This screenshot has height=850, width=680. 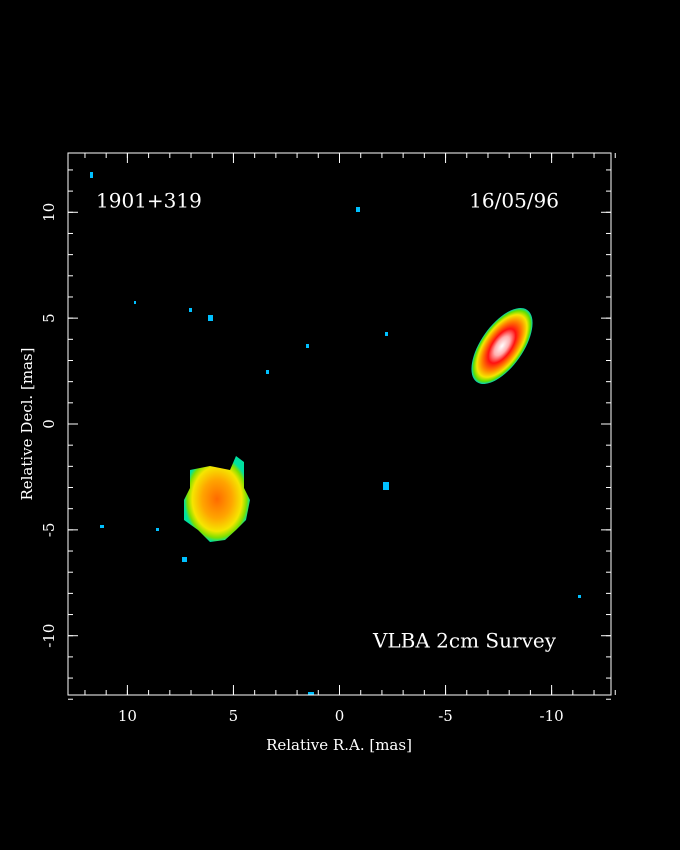 I want to click on epoch: 16/05/96, so click(x=514, y=201).